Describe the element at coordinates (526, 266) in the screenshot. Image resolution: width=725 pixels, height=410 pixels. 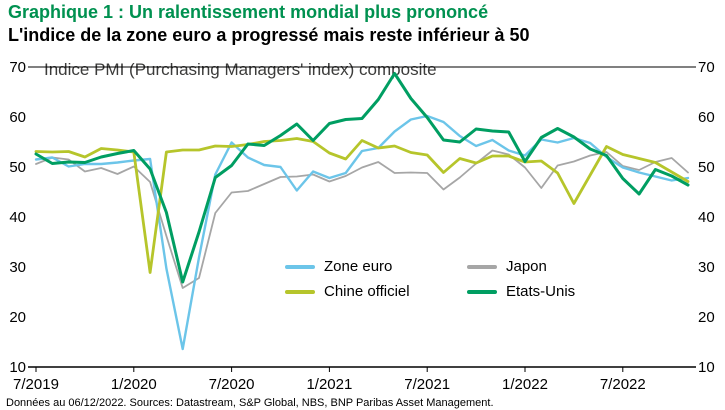
I see `legend-label-japon: Japon` at that location.